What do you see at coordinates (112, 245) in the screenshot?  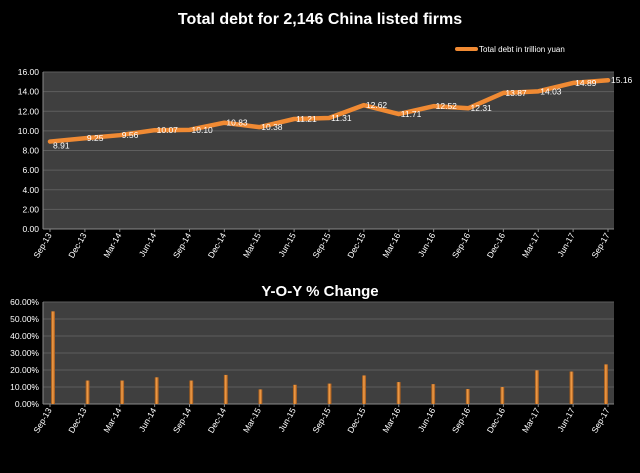 I see `line-x-tick-label: Mar-14` at bounding box center [112, 245].